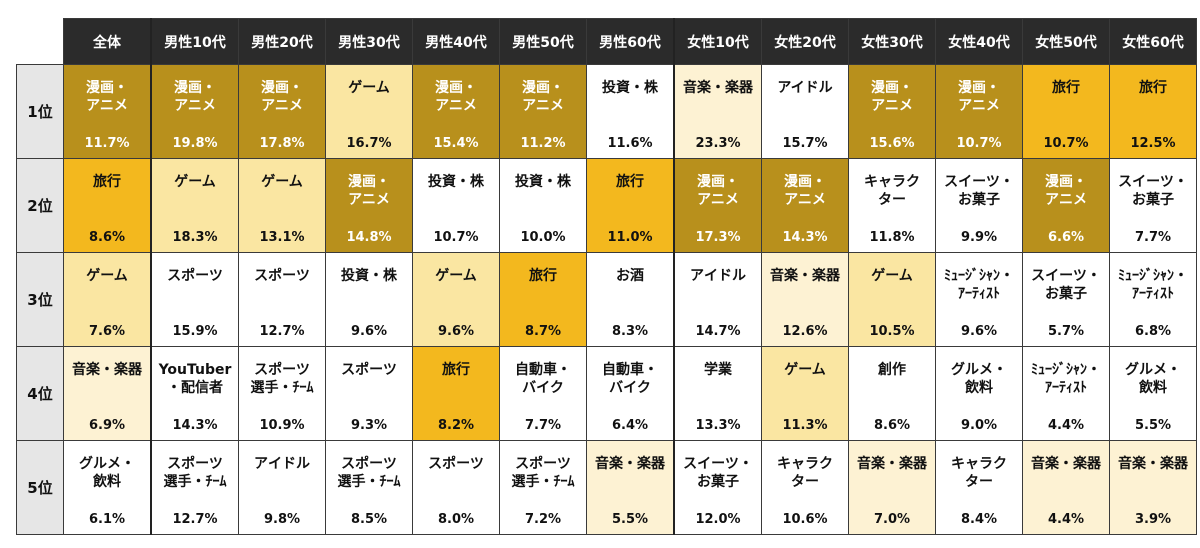  I want to click on column-header: 女性50代, so click(1066, 41).